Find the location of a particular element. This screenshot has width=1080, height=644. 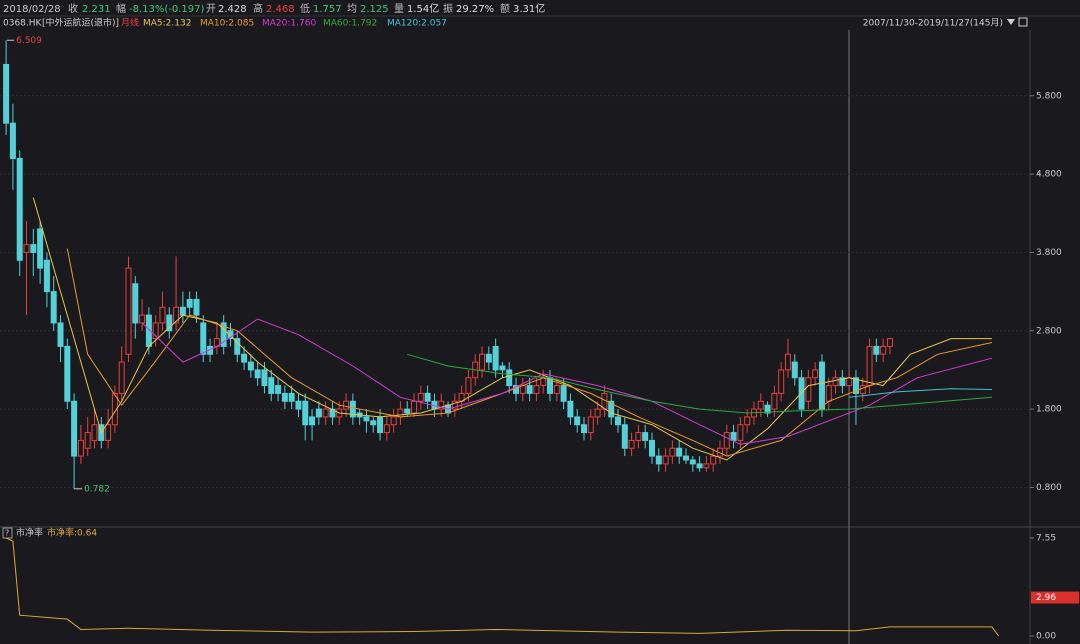

help-icon is located at coordinates (7, 533).